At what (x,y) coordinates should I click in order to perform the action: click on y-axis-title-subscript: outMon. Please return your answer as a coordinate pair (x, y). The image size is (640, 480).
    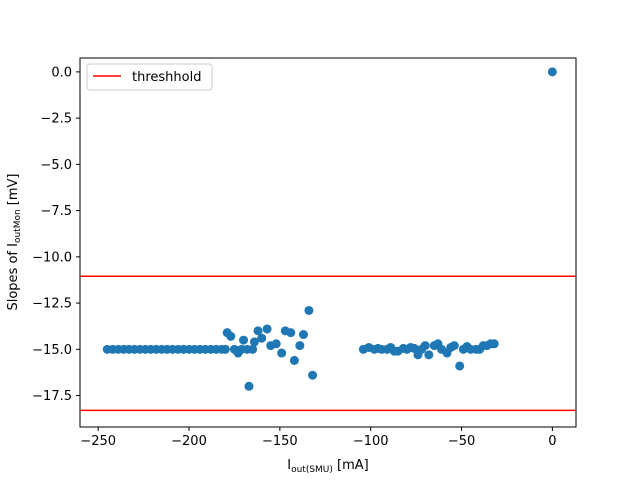
    Looking at the image, I should click on (18, 226).